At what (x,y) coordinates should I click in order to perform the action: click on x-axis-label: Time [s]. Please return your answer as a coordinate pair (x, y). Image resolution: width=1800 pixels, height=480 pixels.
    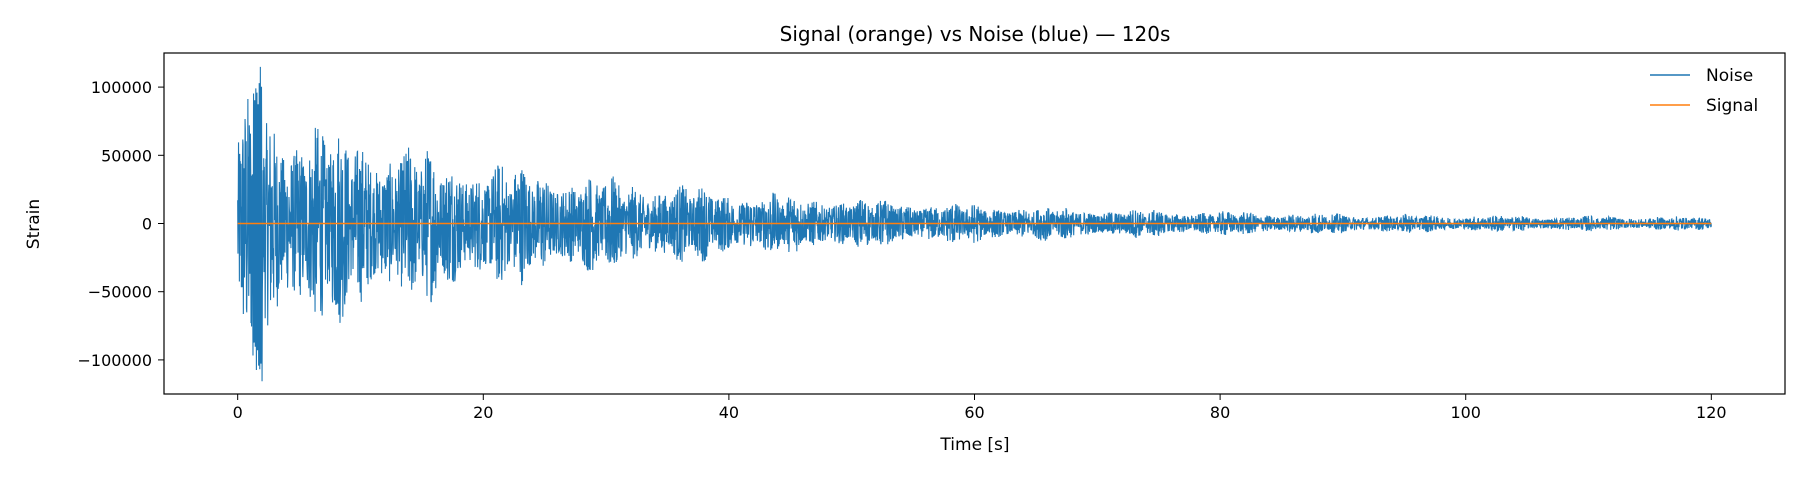
    Looking at the image, I should click on (974, 445).